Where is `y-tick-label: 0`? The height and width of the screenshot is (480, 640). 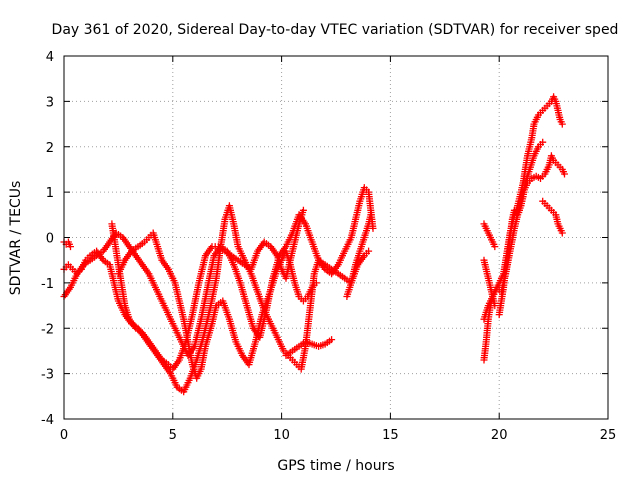
y-tick-label: 0 is located at coordinates (50, 239).